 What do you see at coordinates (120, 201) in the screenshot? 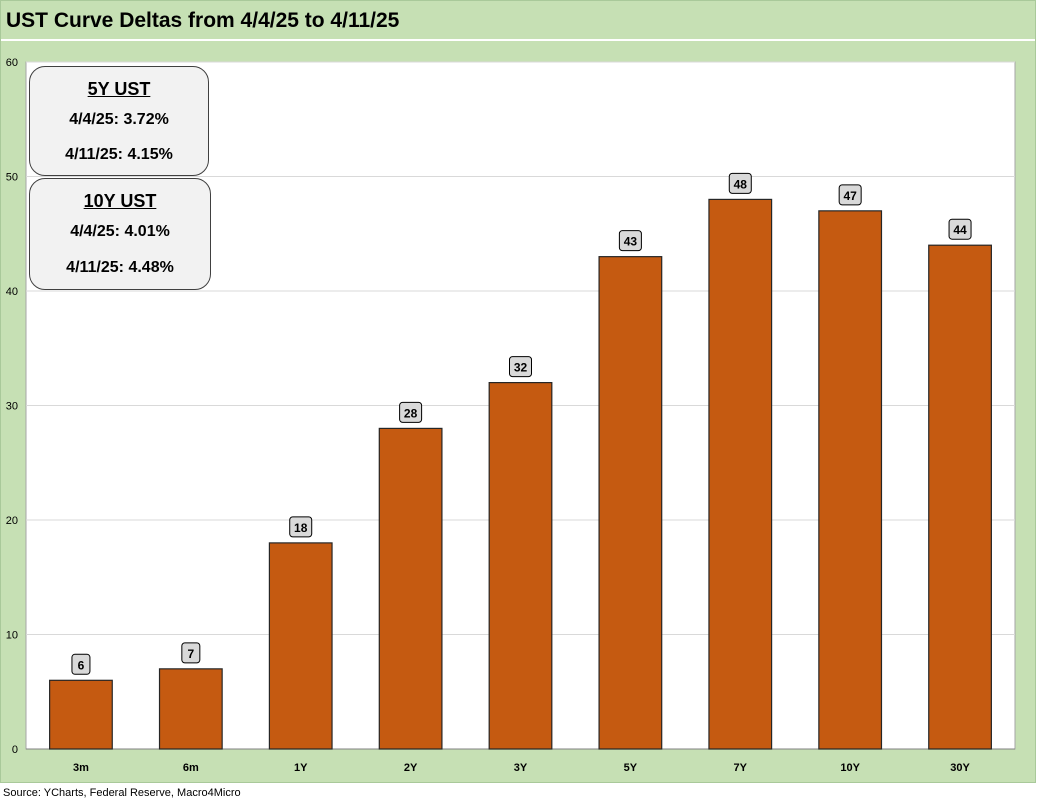
I see `info-box-heading: 10Y UST` at bounding box center [120, 201].